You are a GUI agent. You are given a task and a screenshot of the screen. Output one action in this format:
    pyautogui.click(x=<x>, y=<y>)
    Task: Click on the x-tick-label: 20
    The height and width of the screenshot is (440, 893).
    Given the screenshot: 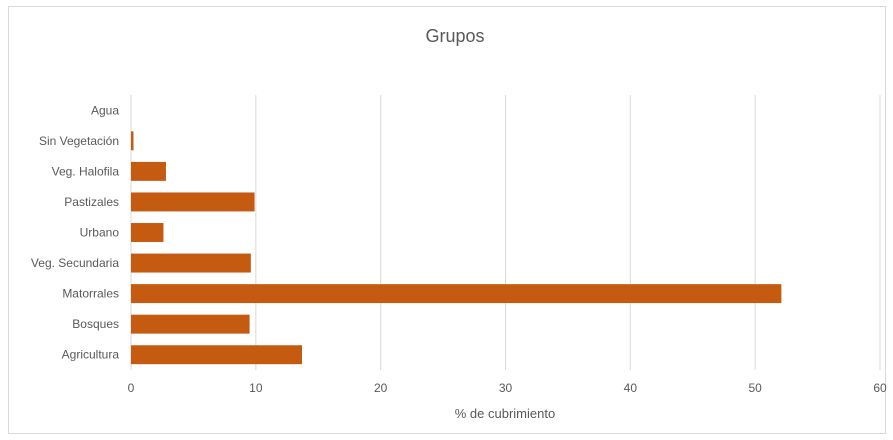 What is the action you would take?
    pyautogui.click(x=381, y=388)
    